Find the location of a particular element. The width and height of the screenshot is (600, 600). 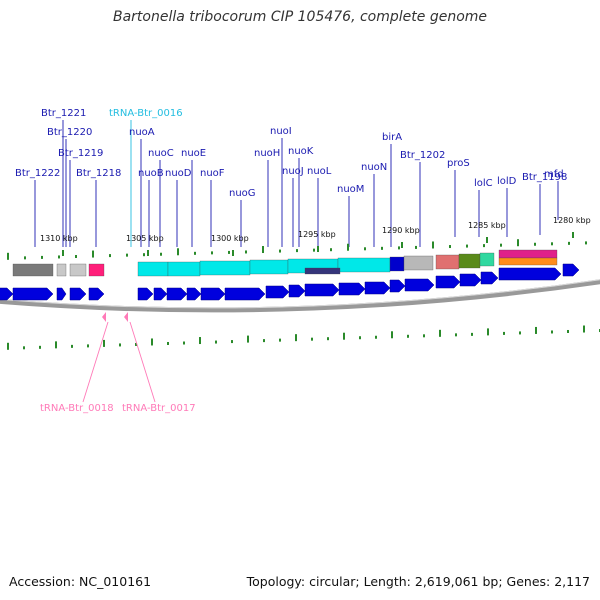

gc-skew-lower-ticks is located at coordinates (303, 337).